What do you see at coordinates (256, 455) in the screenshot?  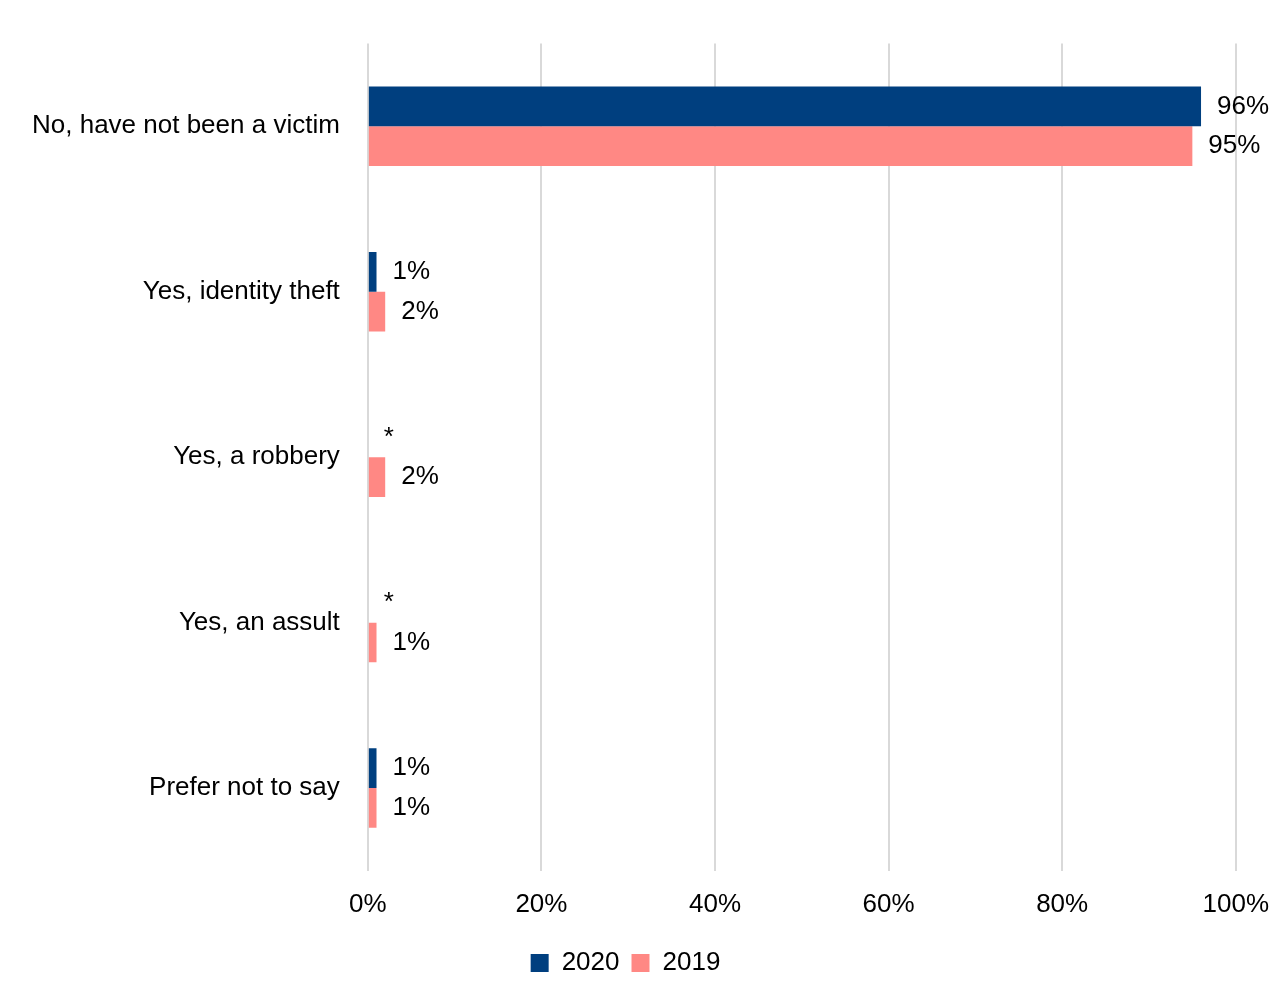 I see `y-tick-label: Yes, a robbery` at bounding box center [256, 455].